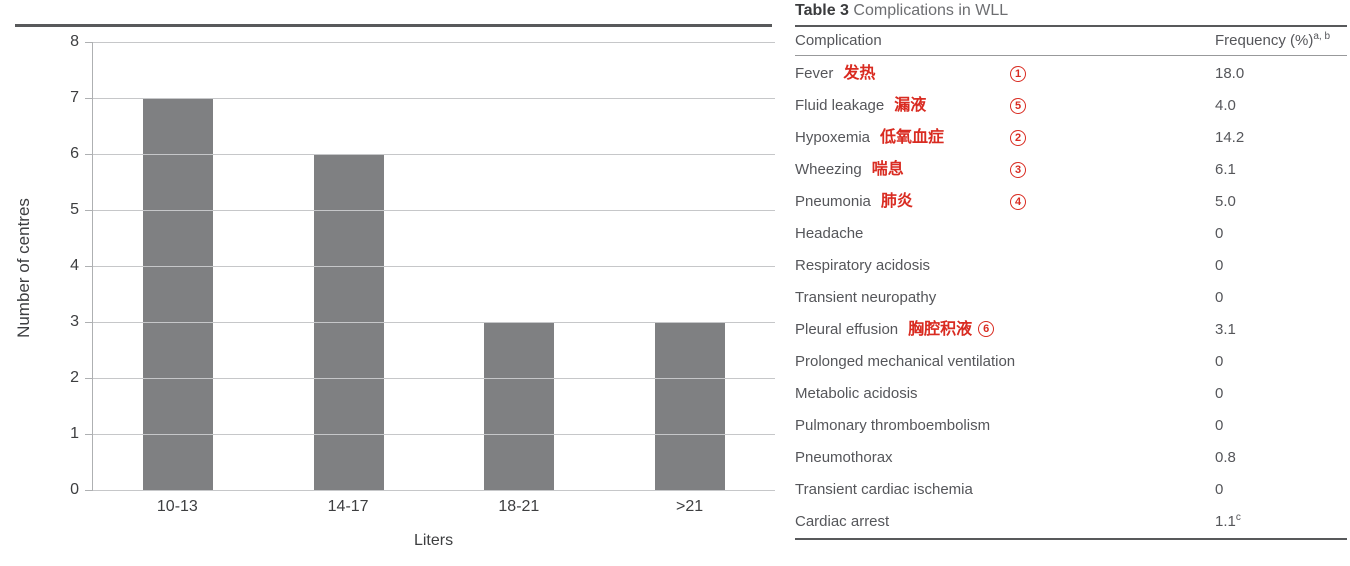 Image resolution: width=1350 pixels, height=566 pixels. I want to click on table-row: Pneumothorax 0.8, so click(1071, 458).